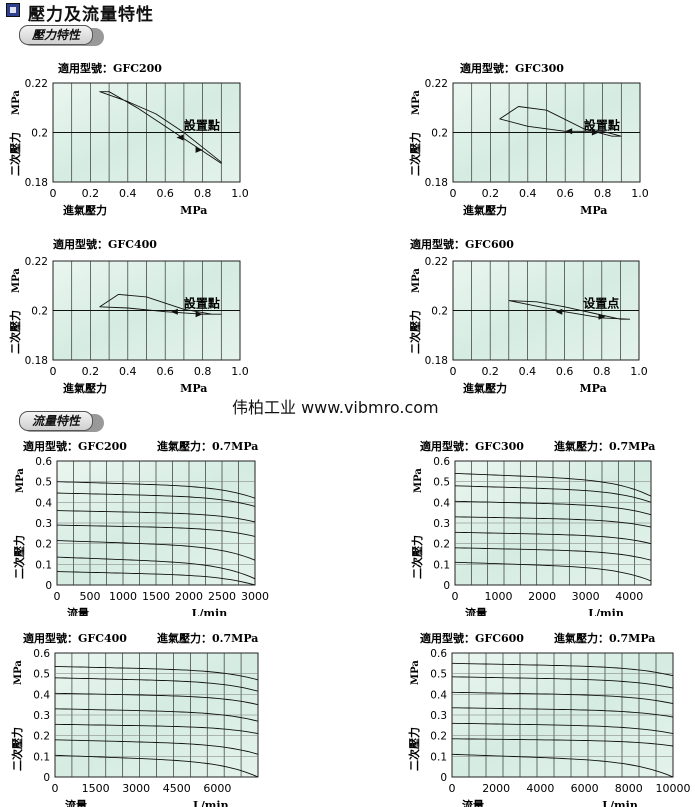 The height and width of the screenshot is (807, 695). What do you see at coordinates (36, 183) in the screenshot?
I see `y-tick-label: 0.18` at bounding box center [36, 183].